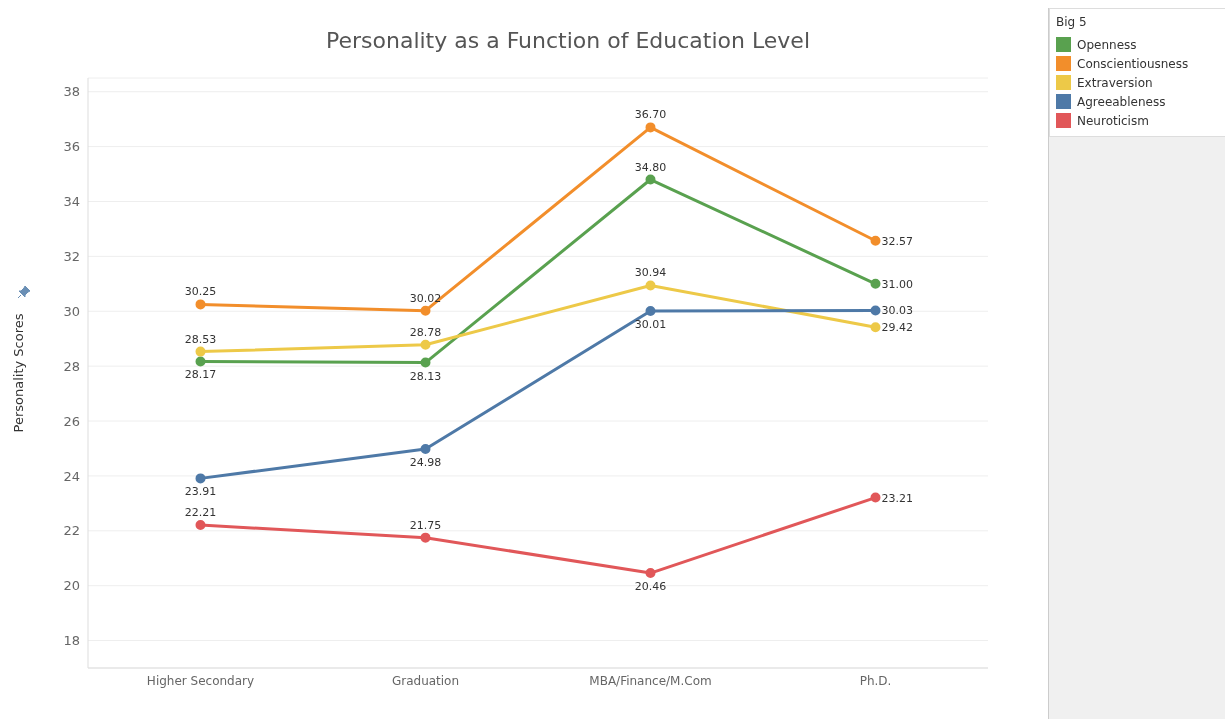 Image resolution: width=1225 pixels, height=719 pixels. Describe the element at coordinates (897, 284) in the screenshot. I see `data-label: 31.00` at that location.